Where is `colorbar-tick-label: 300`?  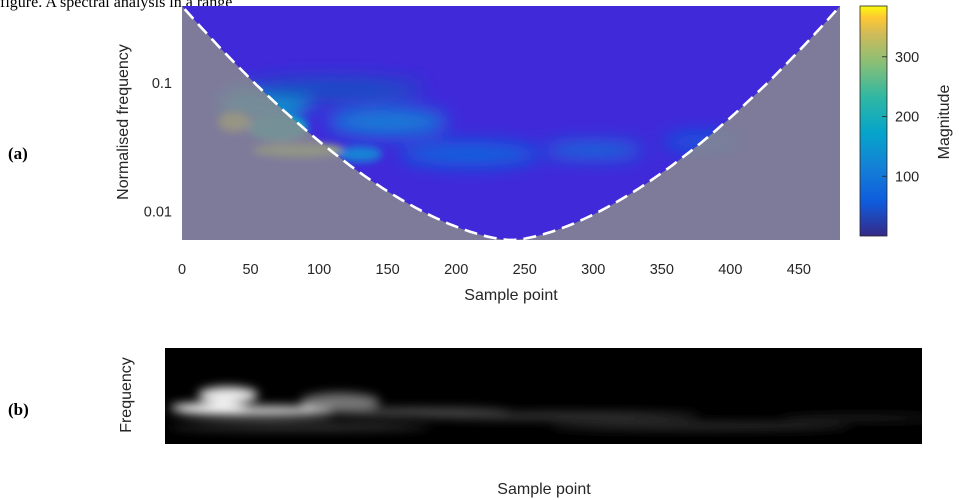
colorbar-tick-label: 300 is located at coordinates (907, 58).